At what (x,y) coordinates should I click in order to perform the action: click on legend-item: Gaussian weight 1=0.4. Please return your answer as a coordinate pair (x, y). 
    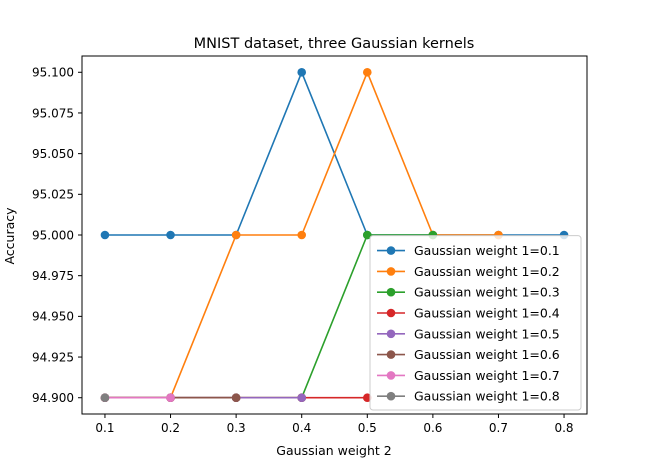
    Looking at the image, I should click on (468, 313).